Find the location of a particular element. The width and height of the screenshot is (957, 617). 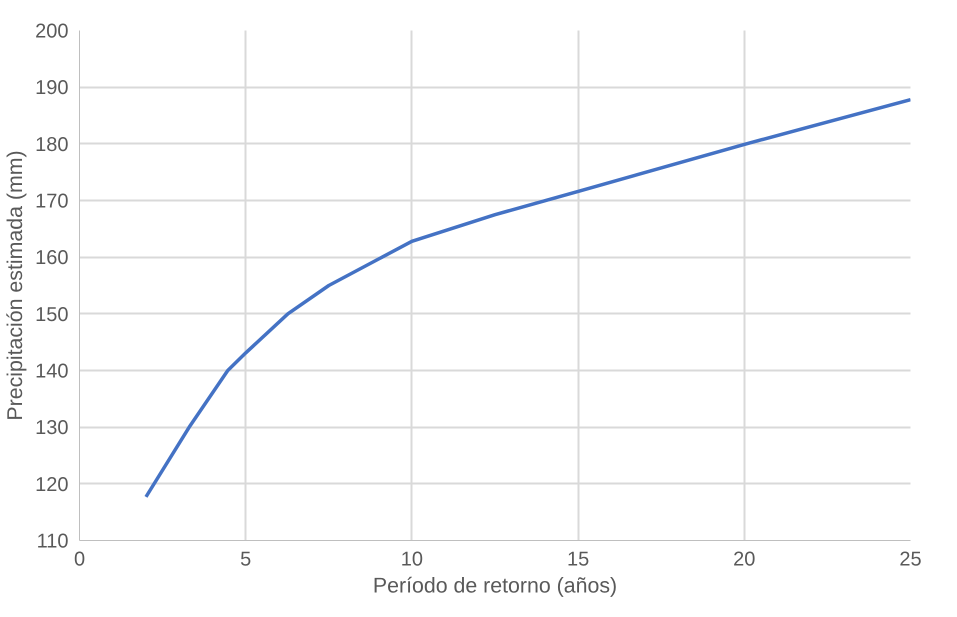

y-tick-label: 110 is located at coordinates (52, 541).